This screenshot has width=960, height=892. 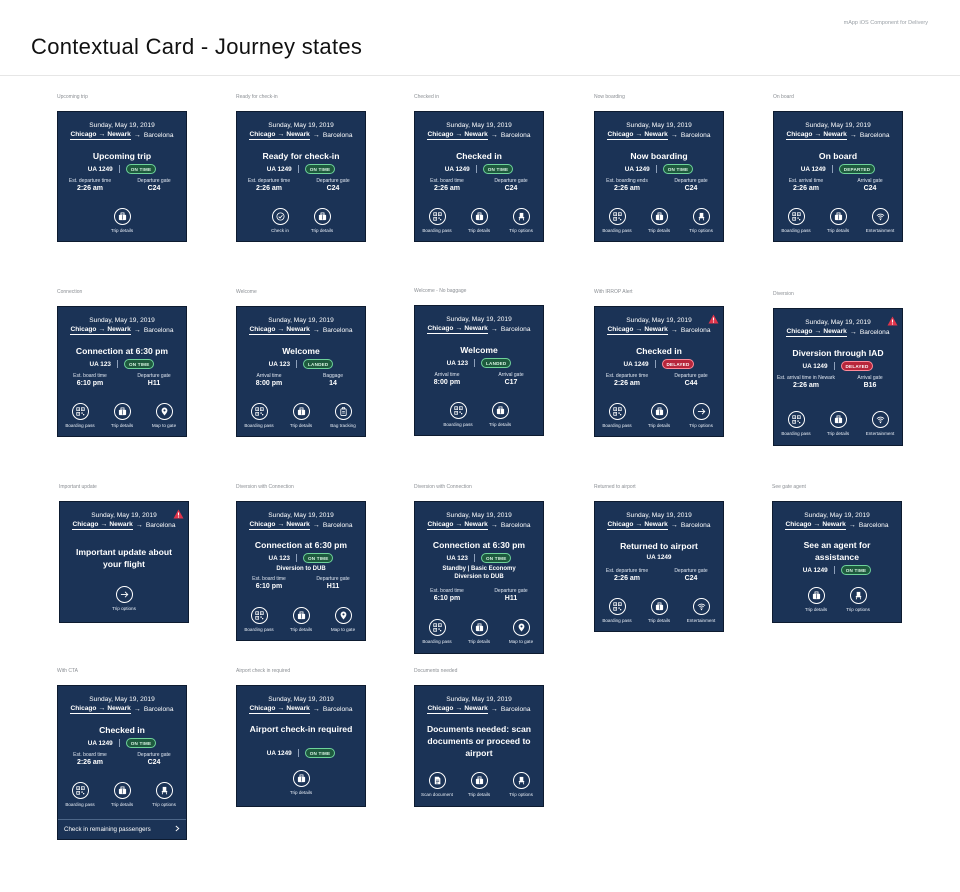 What do you see at coordinates (280, 216) in the screenshot?
I see `check-icon` at bounding box center [280, 216].